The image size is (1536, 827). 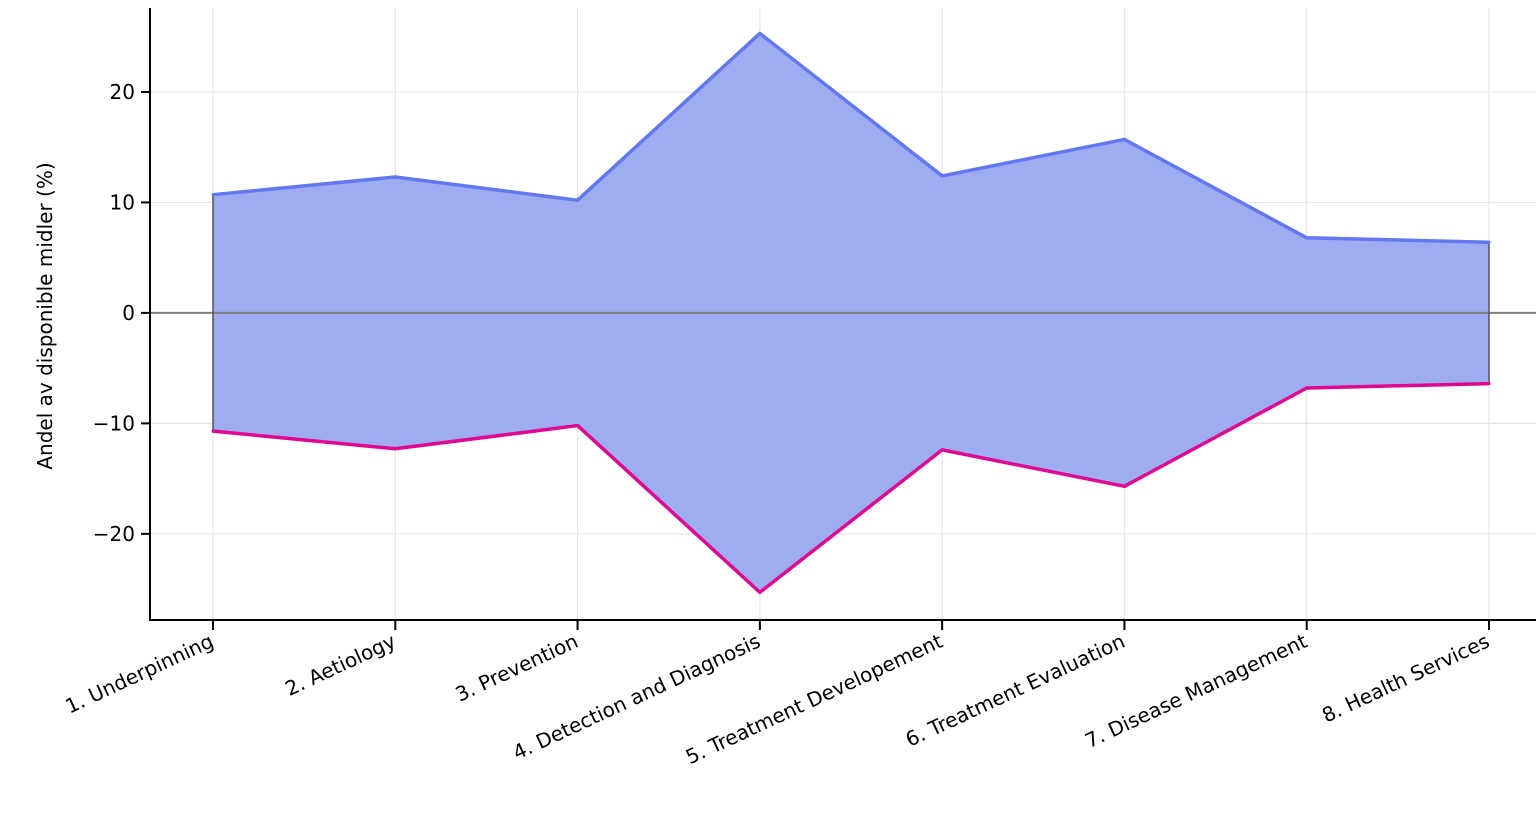 What do you see at coordinates (1405, 678) in the screenshot?
I see `x-tick-label: 8. Health Services` at bounding box center [1405, 678].